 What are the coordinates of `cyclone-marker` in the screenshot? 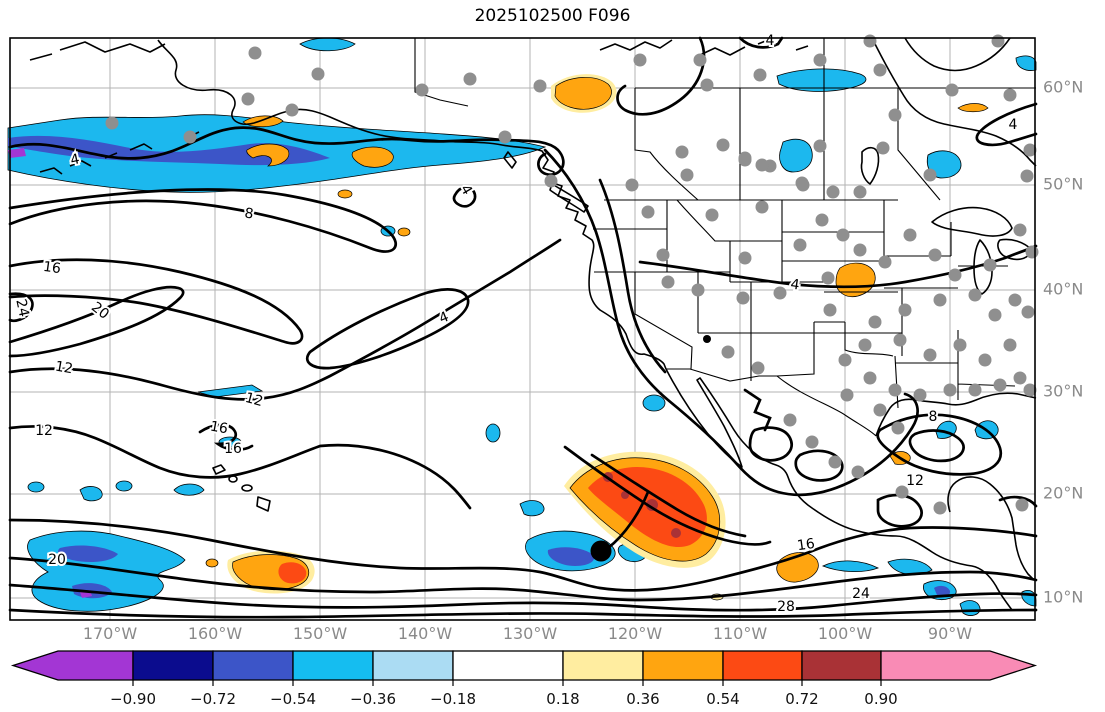 It's located at (601, 551).